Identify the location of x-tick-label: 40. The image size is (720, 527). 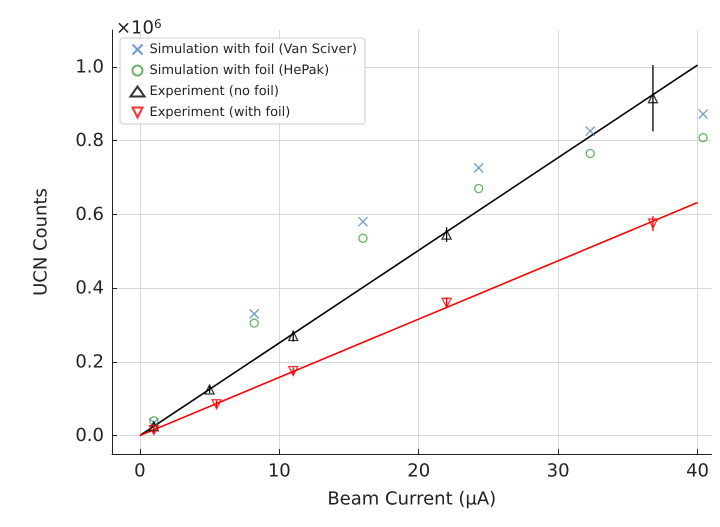
(697, 471).